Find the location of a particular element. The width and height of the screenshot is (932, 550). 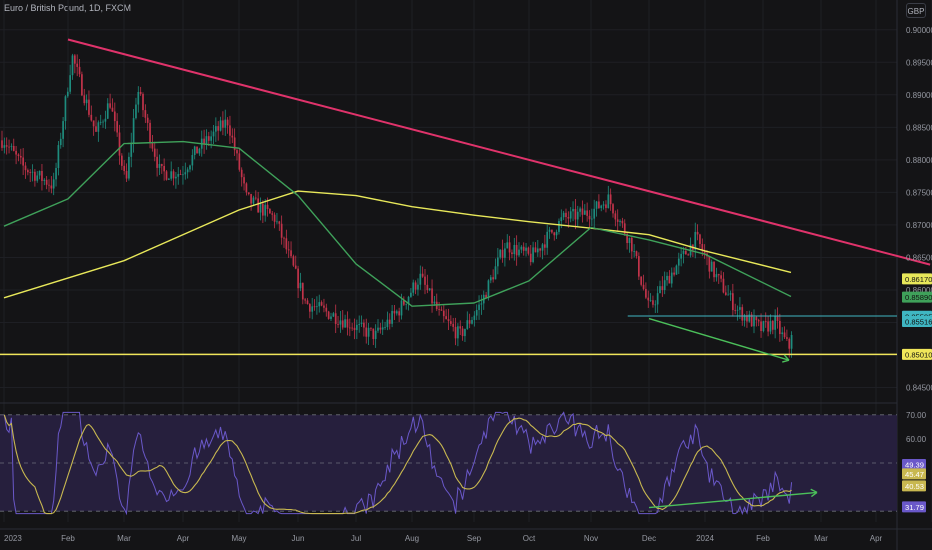

time-tick-label: Oct is located at coordinates (529, 538).